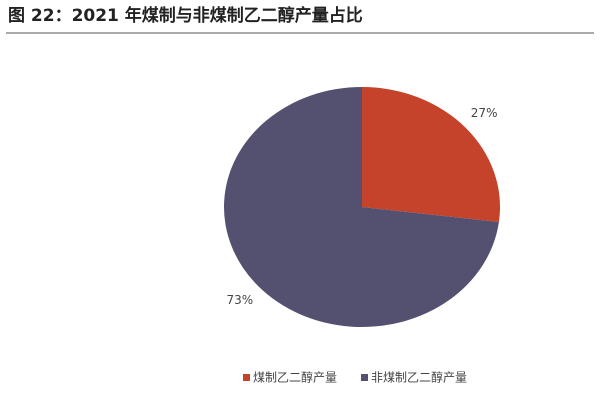  I want to click on legend-label: 非煤制乙二醇产量, so click(419, 377).